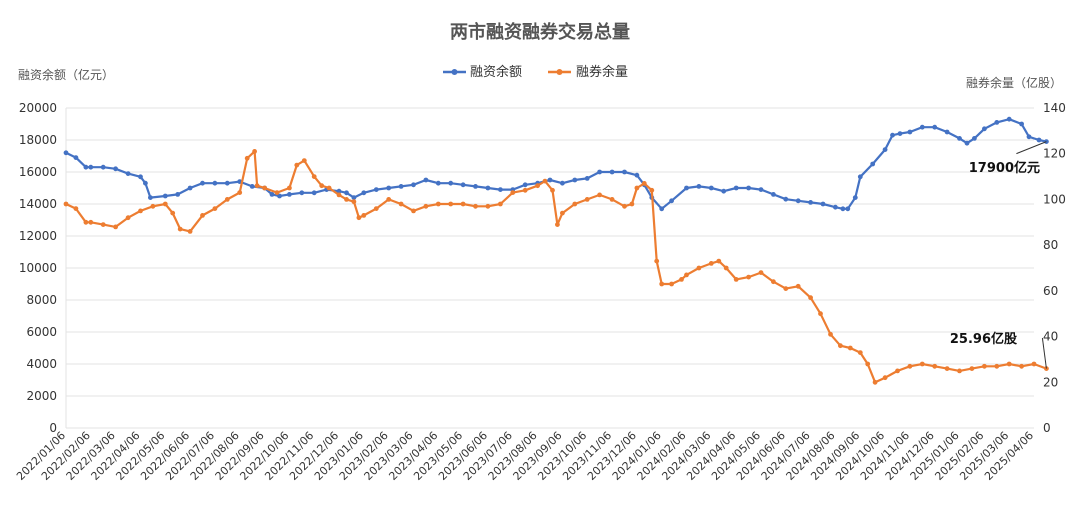  I want to click on right-tick-label: 40, so click(1050, 337).